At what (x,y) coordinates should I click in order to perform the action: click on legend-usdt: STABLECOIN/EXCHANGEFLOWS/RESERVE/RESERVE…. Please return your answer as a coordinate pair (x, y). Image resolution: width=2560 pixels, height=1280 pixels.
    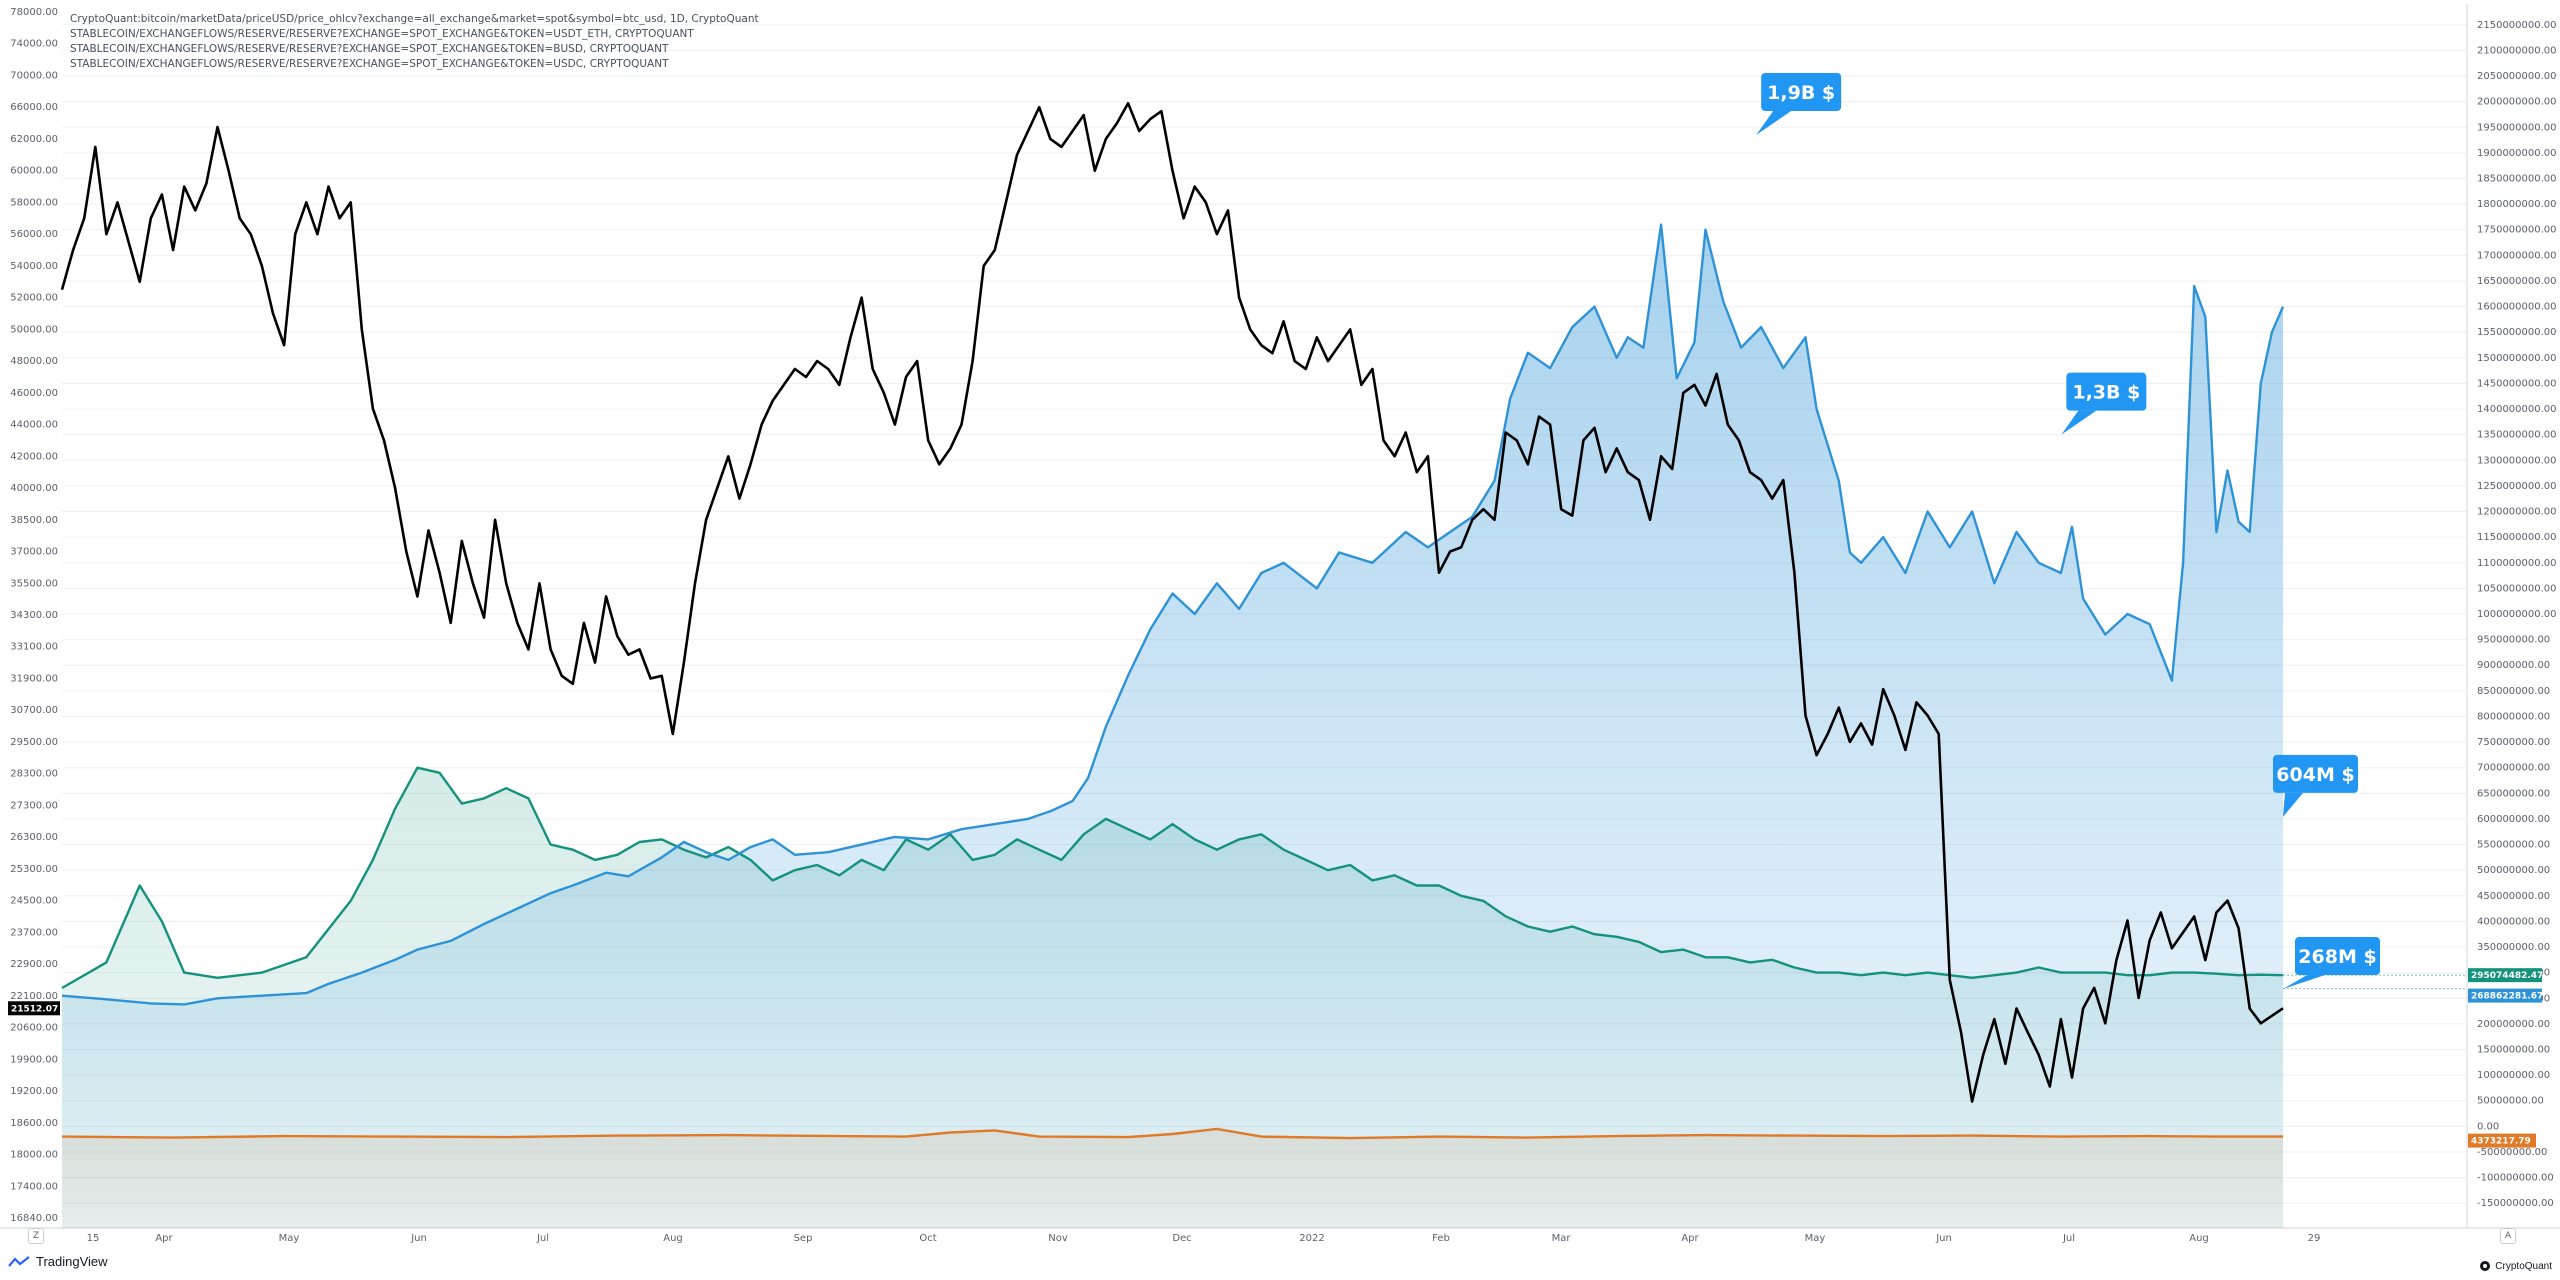
    Looking at the image, I should click on (382, 34).